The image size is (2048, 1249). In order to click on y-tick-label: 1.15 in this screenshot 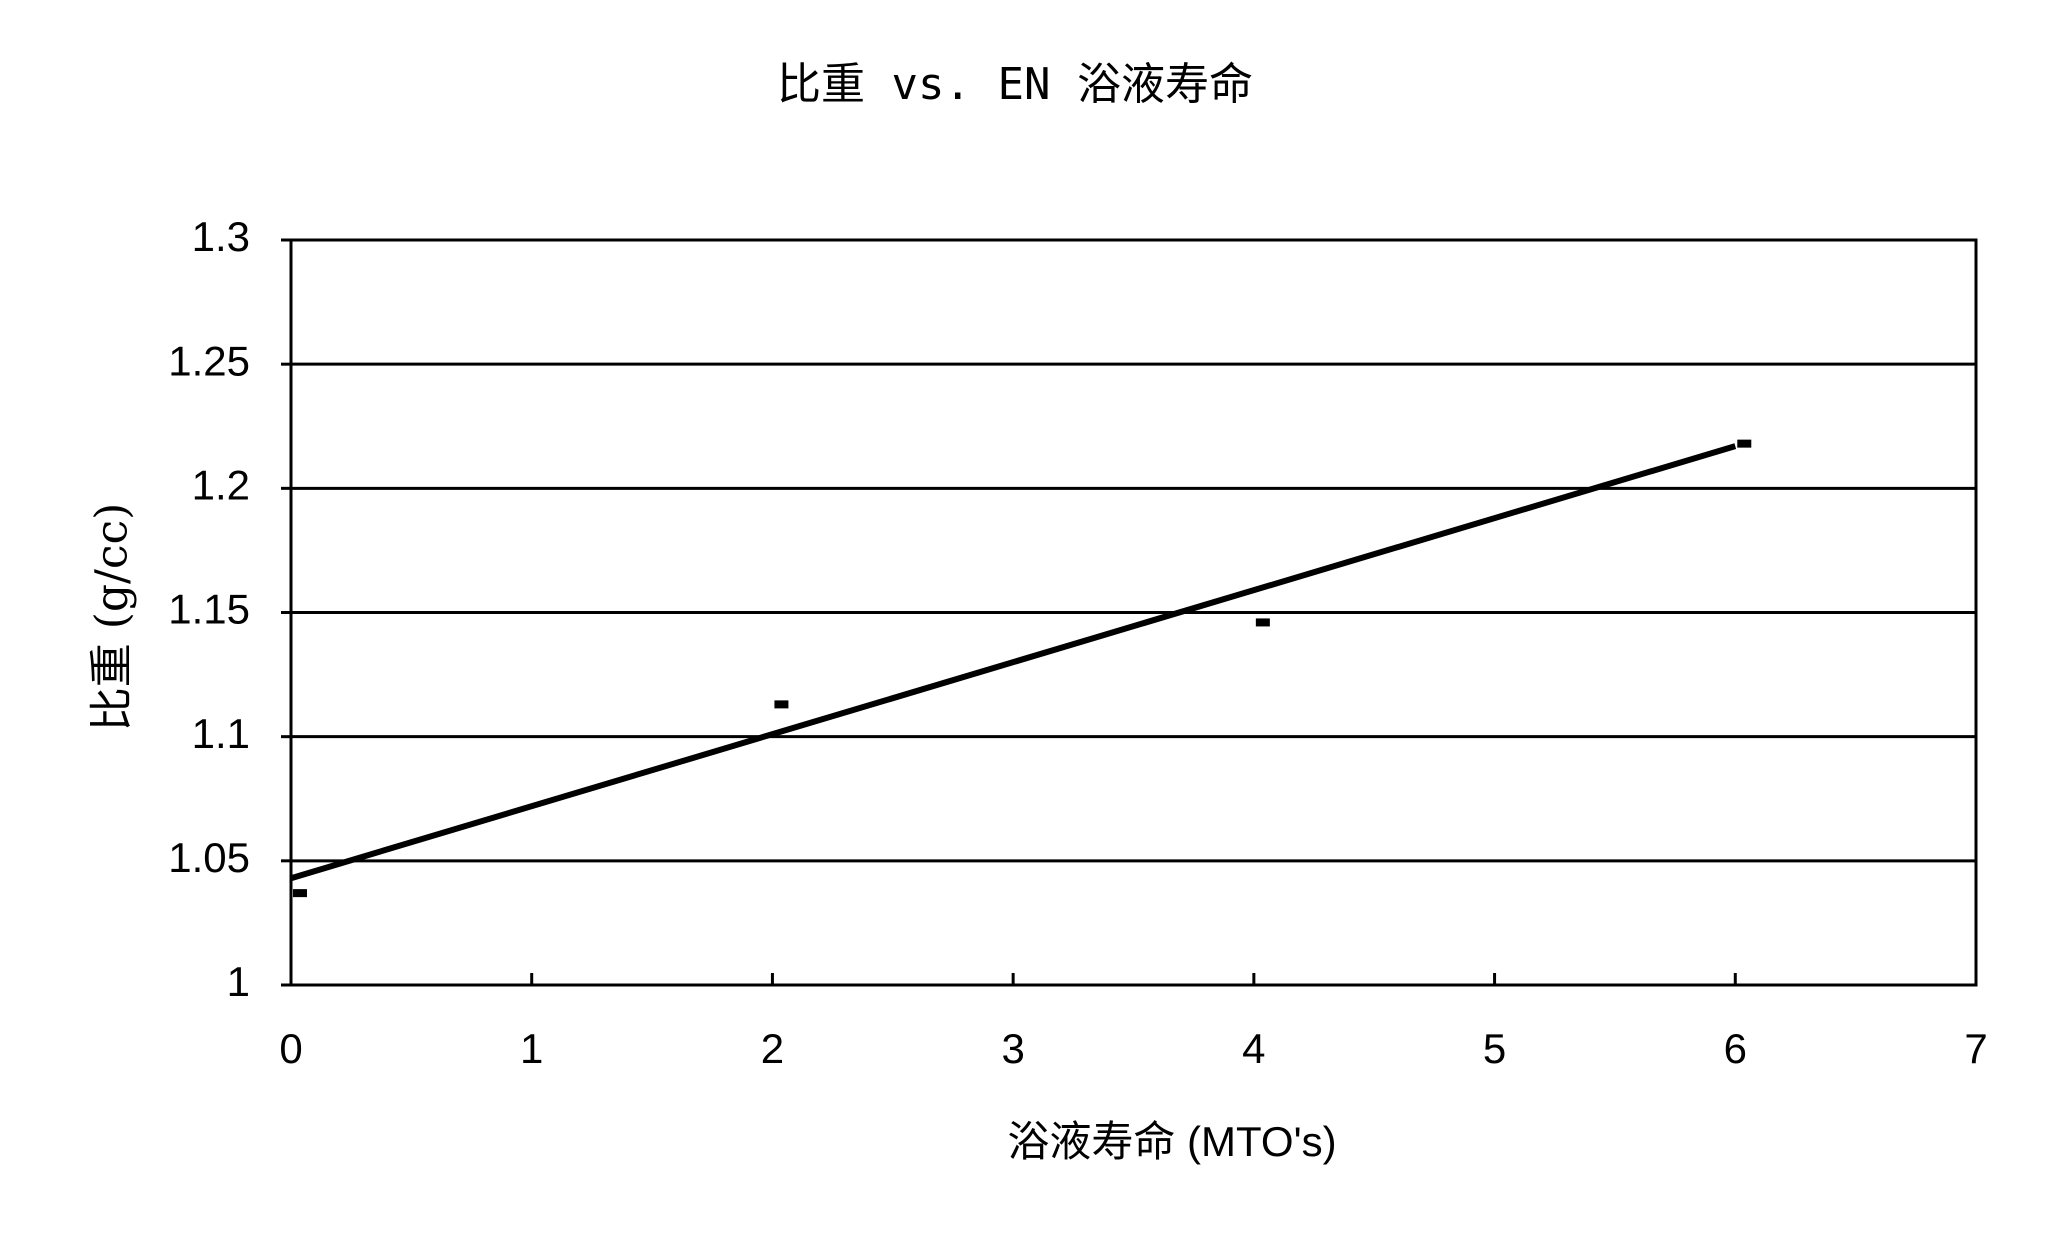, I will do `click(209, 609)`.